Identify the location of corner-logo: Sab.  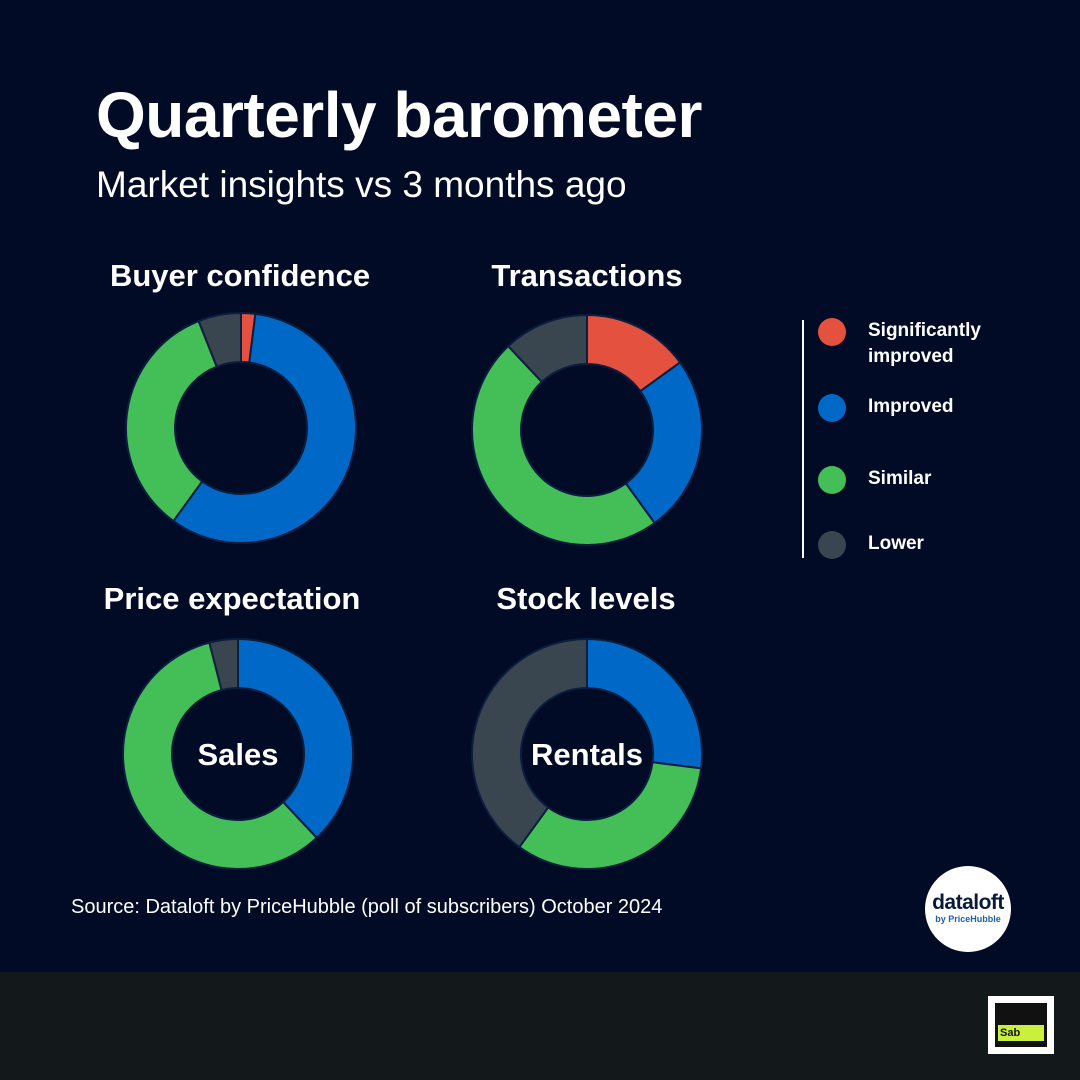
(1021, 1025).